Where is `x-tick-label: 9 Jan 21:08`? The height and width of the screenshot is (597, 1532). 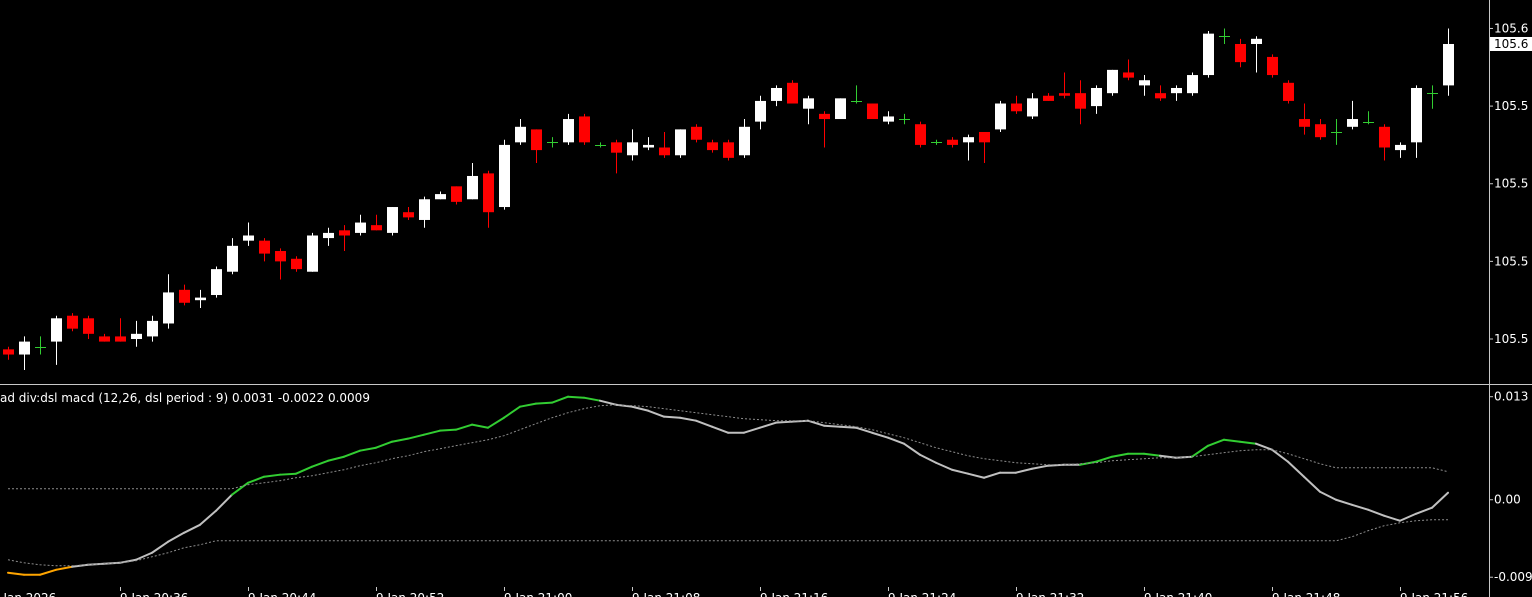
x-tick-label: 9 Jan 21:08 is located at coordinates (666, 594).